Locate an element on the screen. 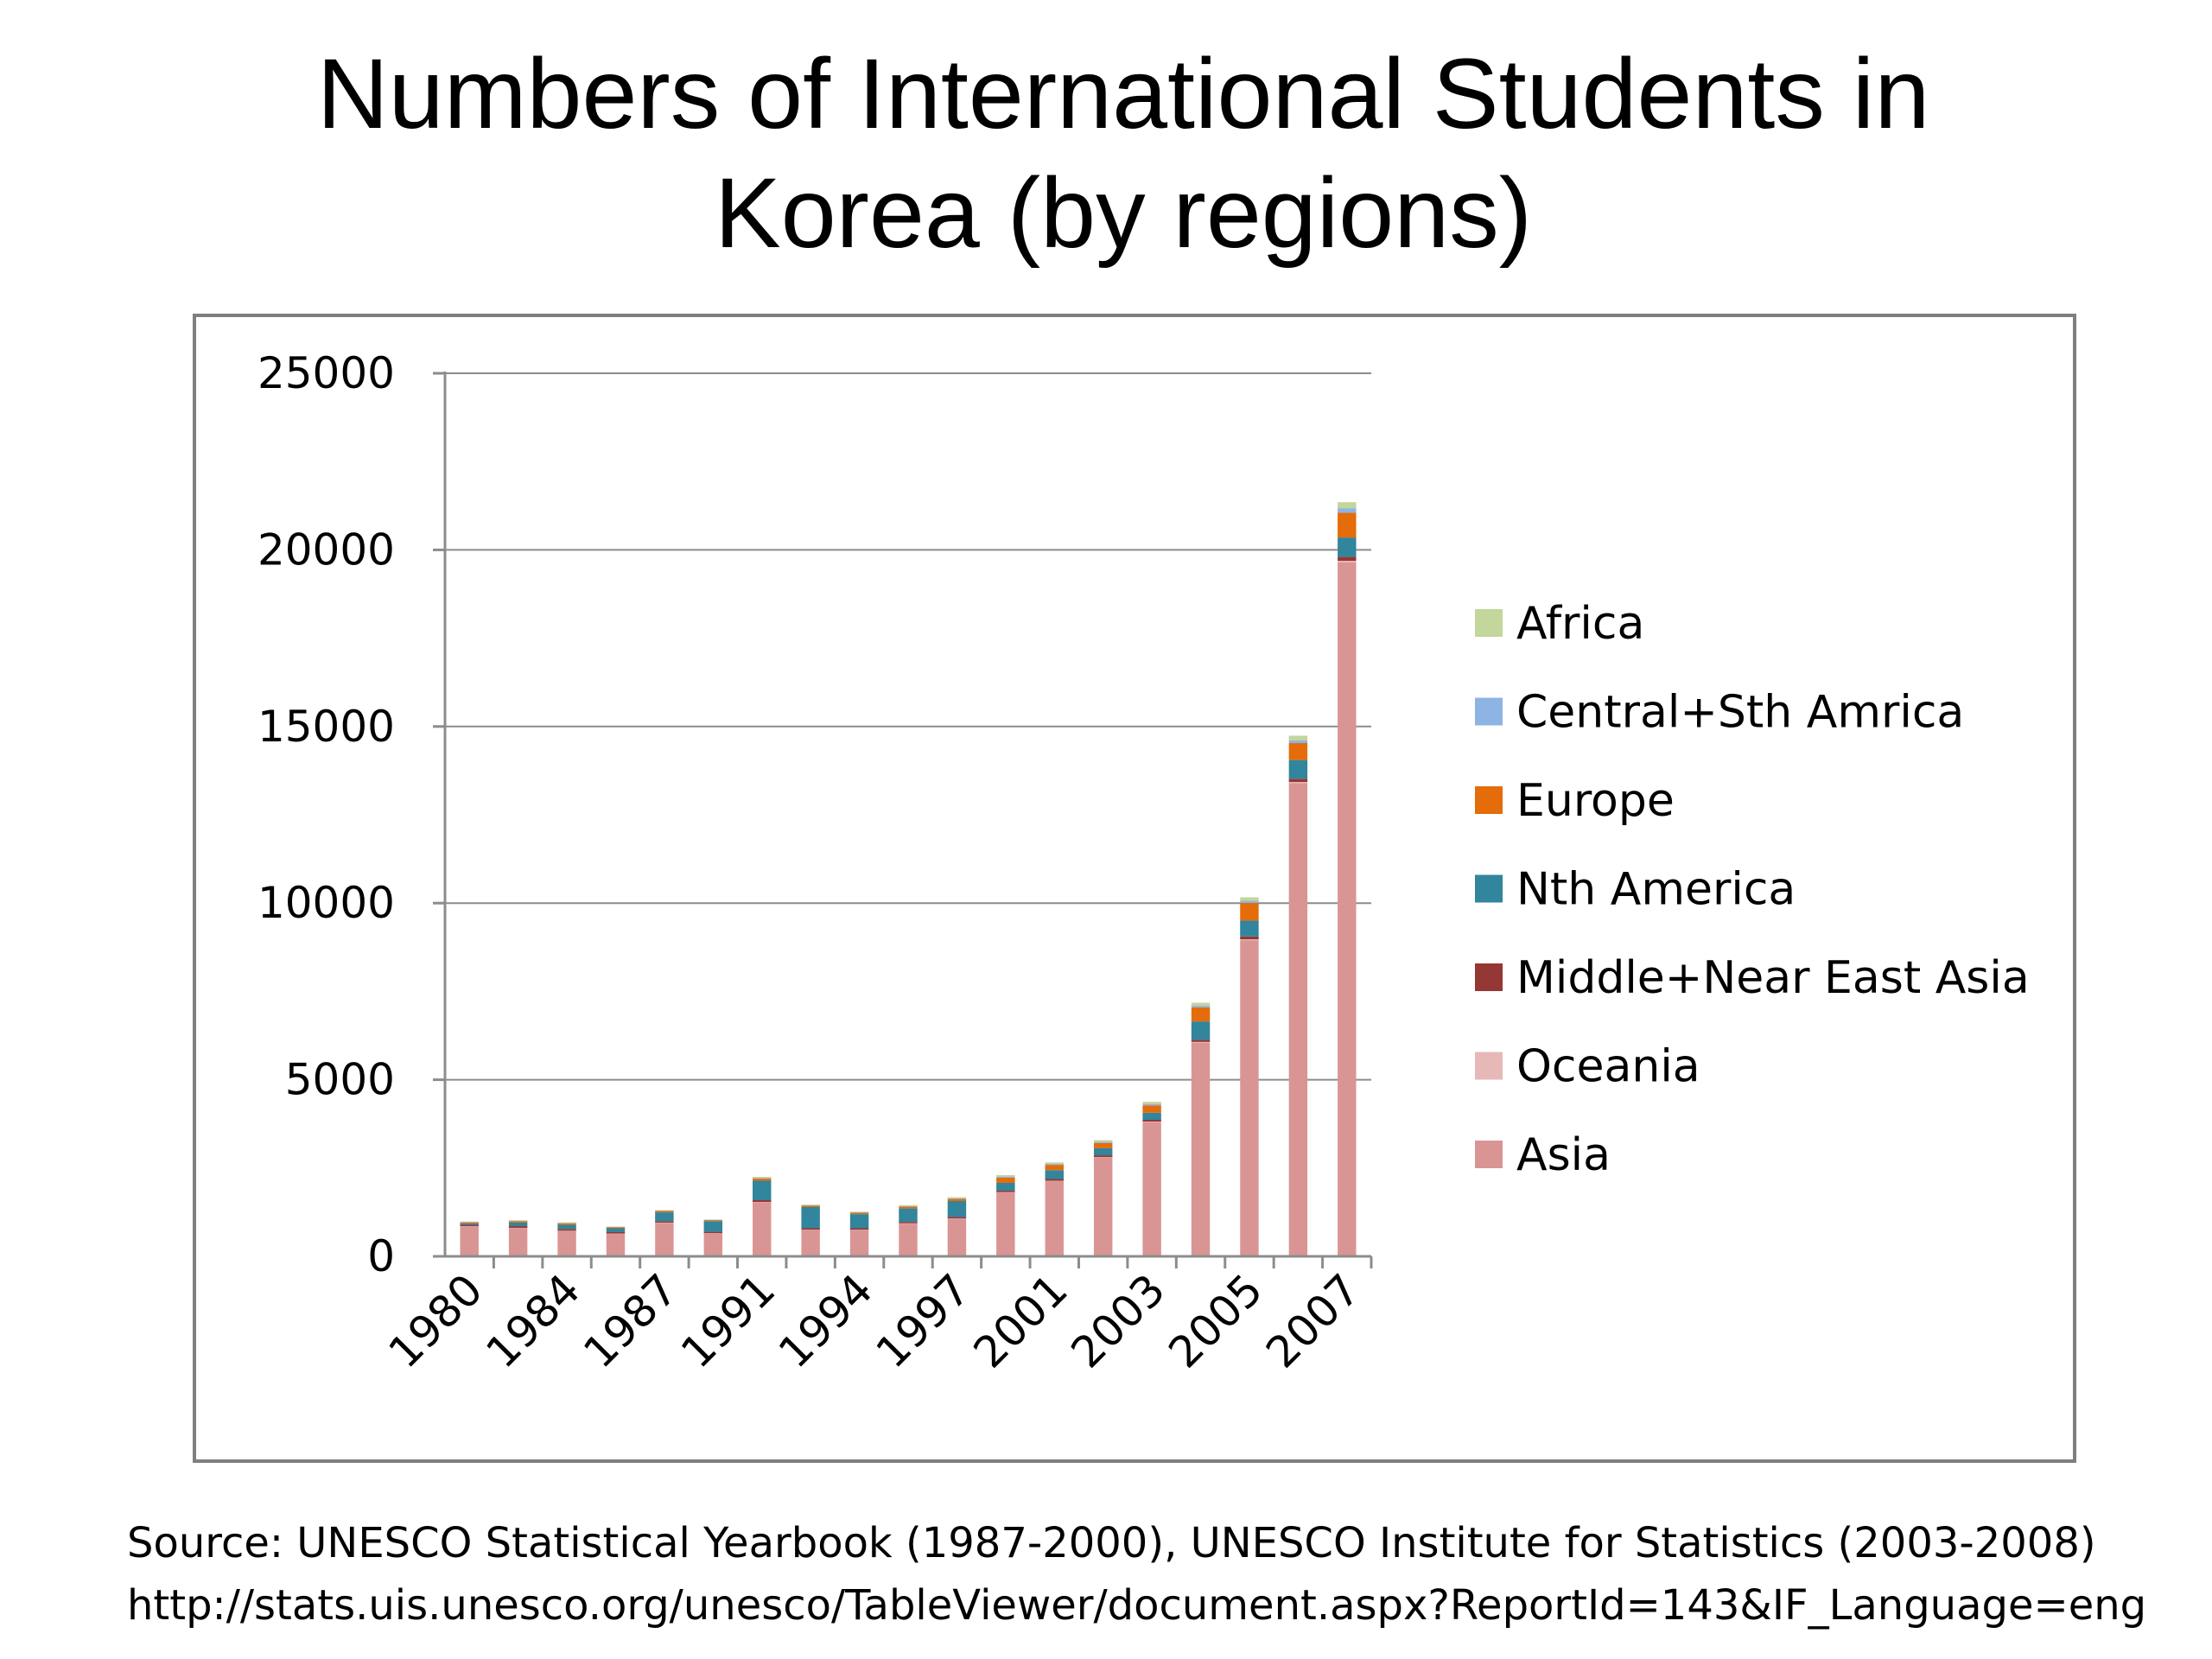 This screenshot has height=1659, width=2212. legend-label: Nth America is located at coordinates (1656, 890).